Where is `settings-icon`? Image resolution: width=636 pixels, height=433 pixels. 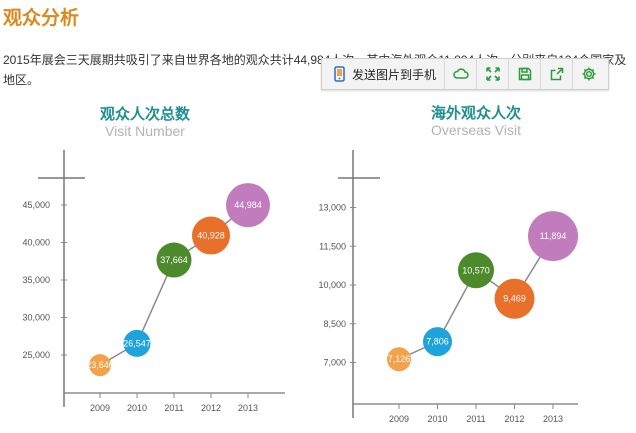
settings-icon is located at coordinates (589, 74).